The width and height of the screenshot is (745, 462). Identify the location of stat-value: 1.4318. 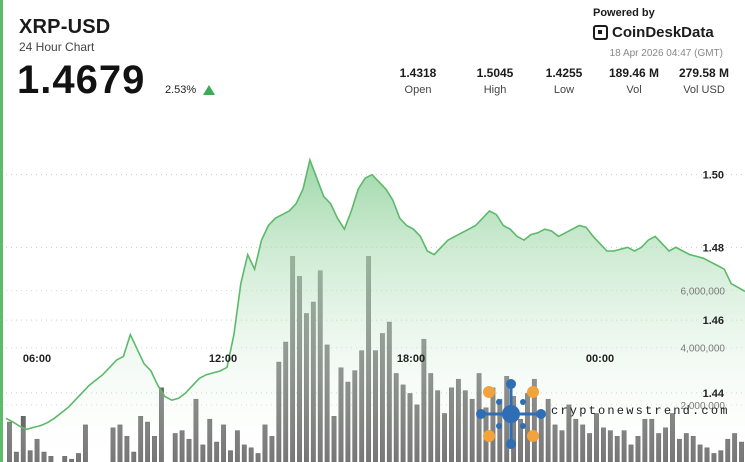
(418, 73).